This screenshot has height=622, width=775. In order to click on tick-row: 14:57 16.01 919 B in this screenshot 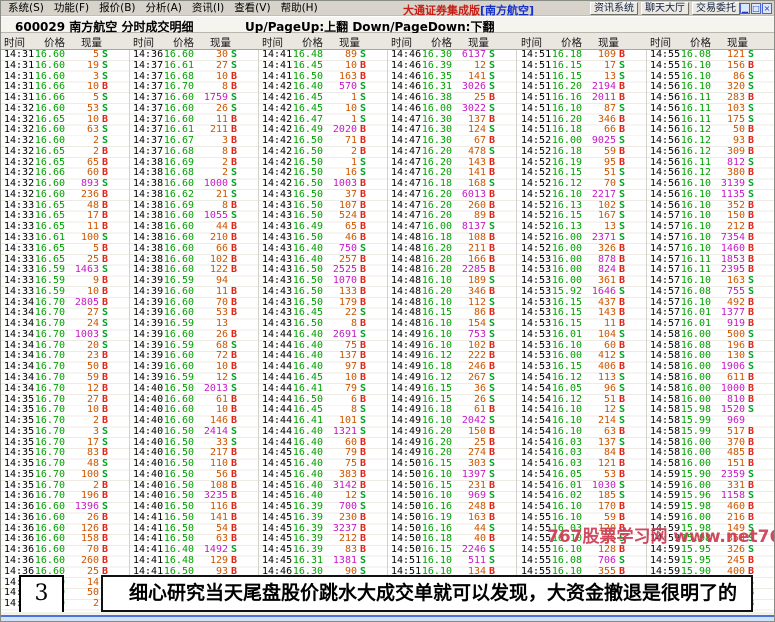, I will do `click(702, 324)`.